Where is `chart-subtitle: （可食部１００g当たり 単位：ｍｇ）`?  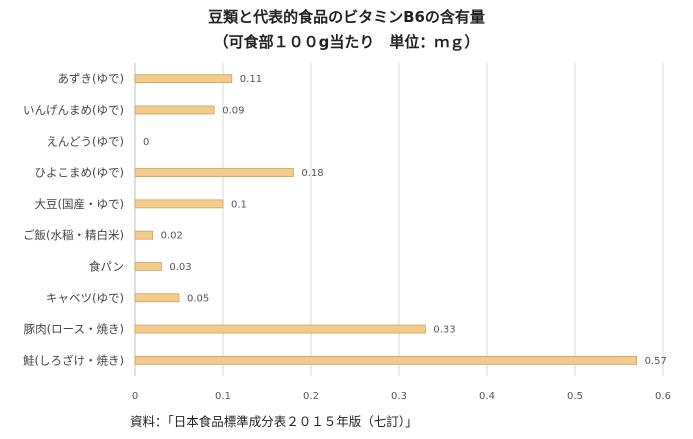 chart-subtitle: （可食部１００g当たり 単位：ｍｇ） is located at coordinates (346, 42).